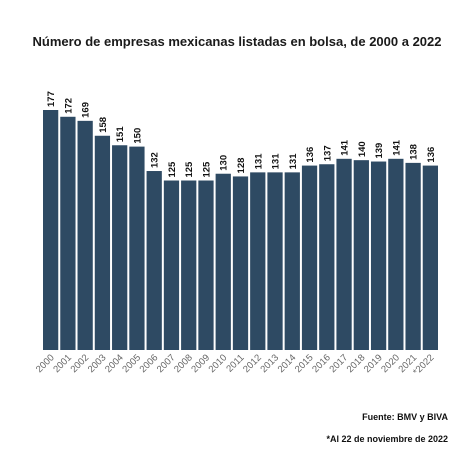  Describe the element at coordinates (275, 261) in the screenshot. I see `bar-2013` at that location.